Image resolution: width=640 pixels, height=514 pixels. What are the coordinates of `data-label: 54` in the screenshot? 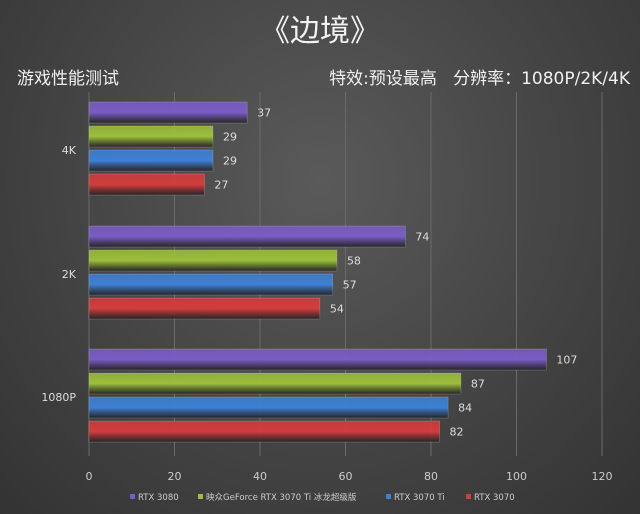 It's located at (337, 309).